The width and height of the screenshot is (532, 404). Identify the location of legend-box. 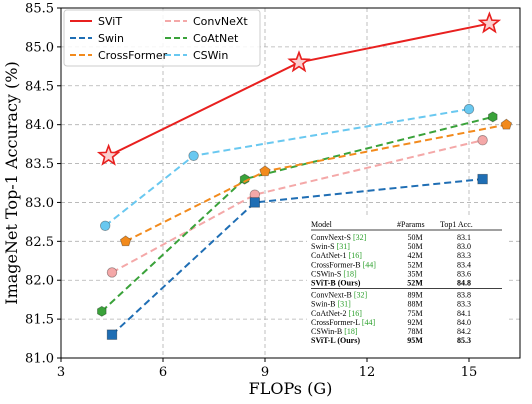
(162, 38).